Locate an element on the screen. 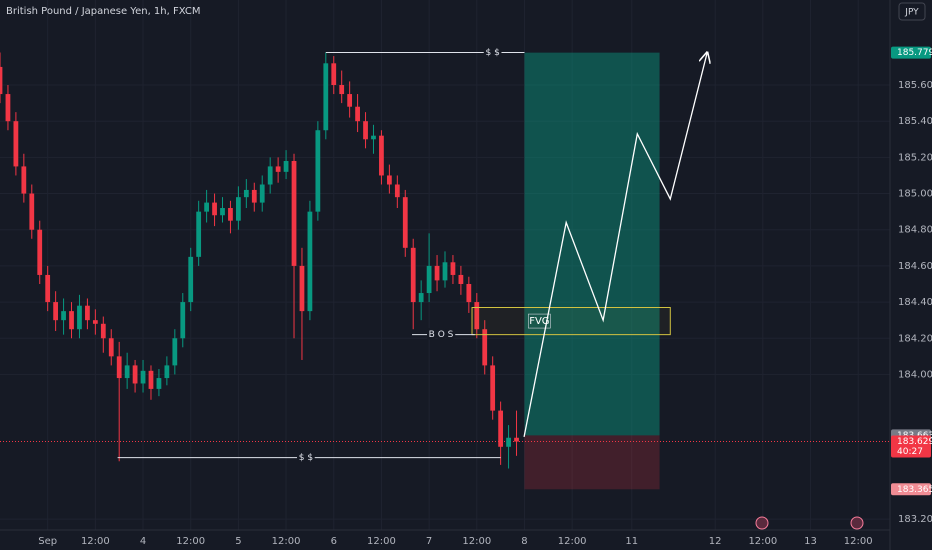 Image resolution: width=932 pixels, height=550 pixels. fvg-label: FVG is located at coordinates (539, 321).